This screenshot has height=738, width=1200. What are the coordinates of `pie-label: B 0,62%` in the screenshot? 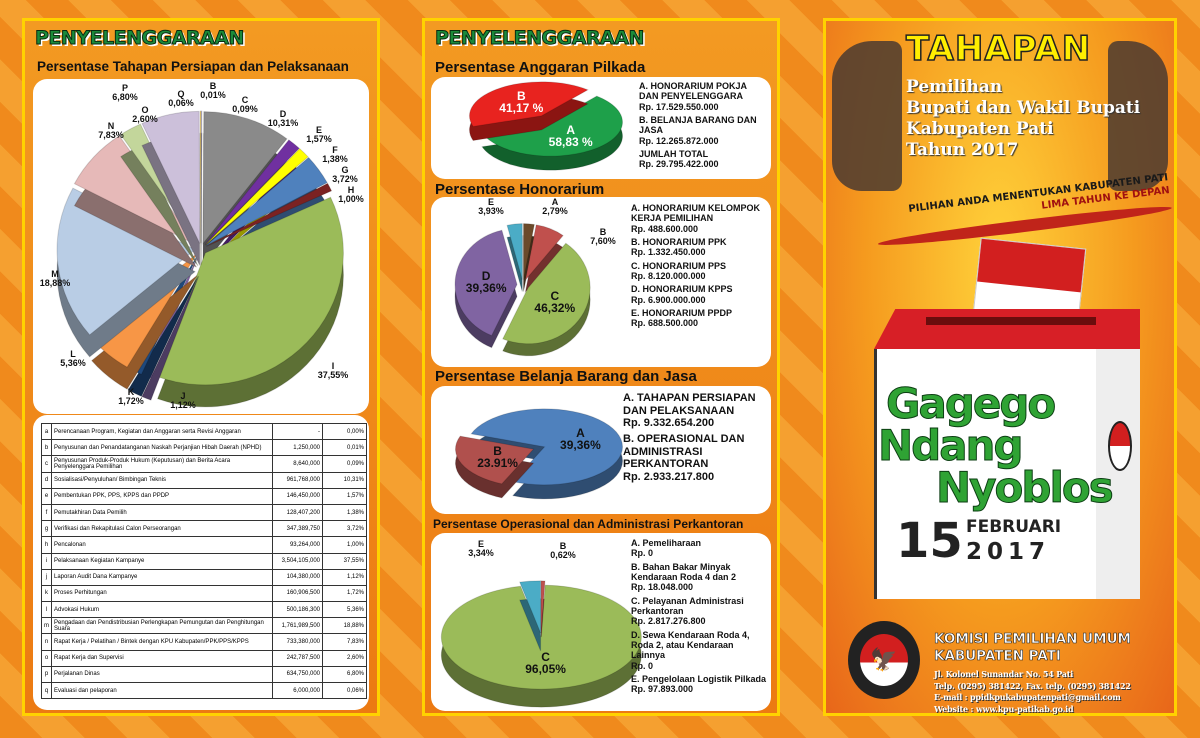 It's located at (563, 551).